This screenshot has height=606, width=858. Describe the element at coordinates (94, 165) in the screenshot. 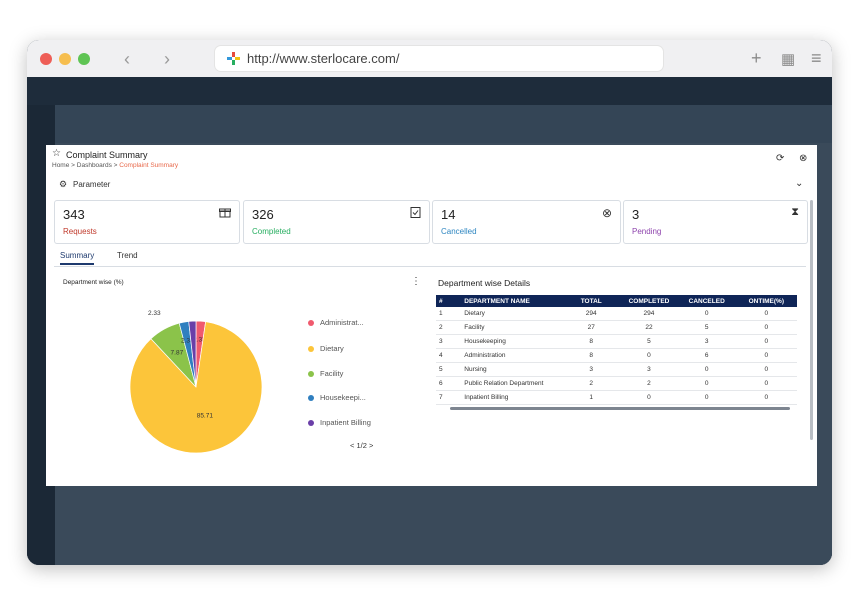

I see `breadcrumb-dashboards: Dashboards` at that location.